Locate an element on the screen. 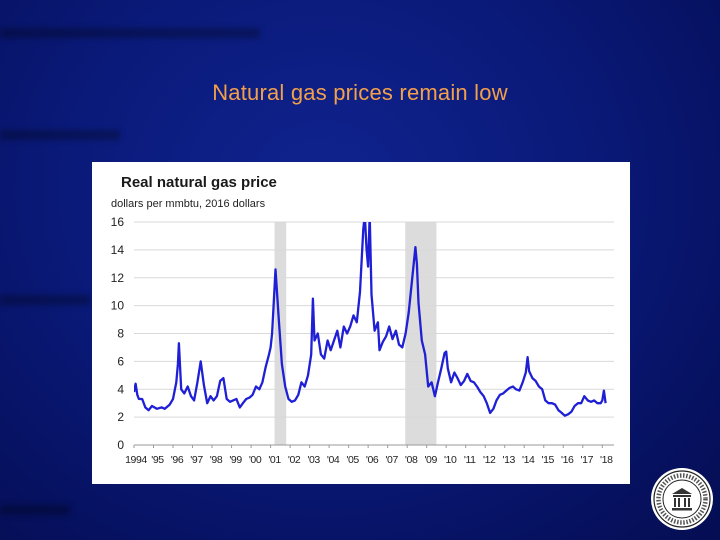 The image size is (720, 540). x-tick-label: '17 is located at coordinates (587, 460).